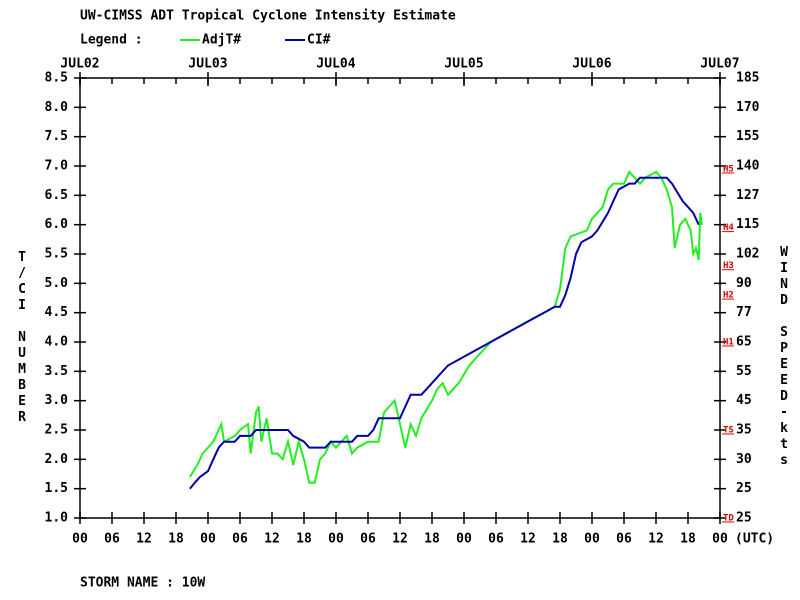 This screenshot has width=800, height=600. I want to click on y2-tick-label: 140, so click(748, 166).